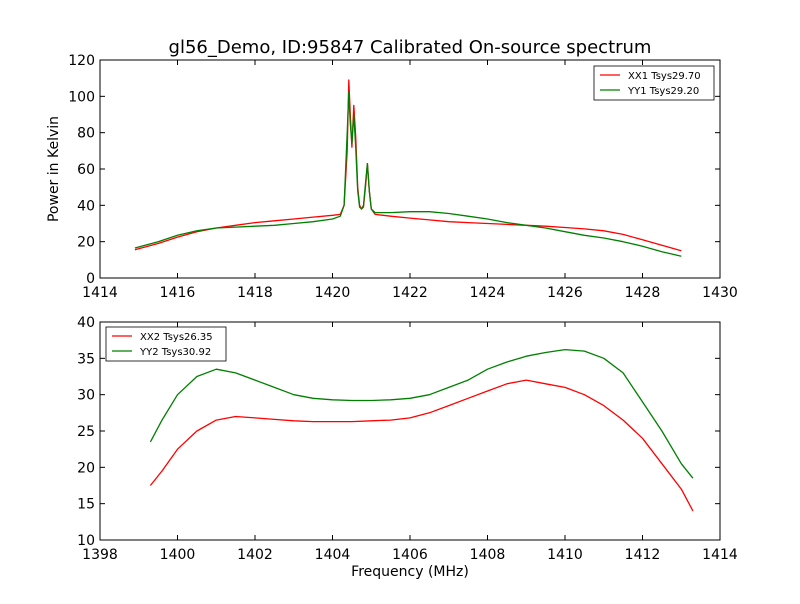 This screenshot has height=604, width=800. What do you see at coordinates (255, 555) in the screenshot?
I see `x-tick-label: 1402` at bounding box center [255, 555].